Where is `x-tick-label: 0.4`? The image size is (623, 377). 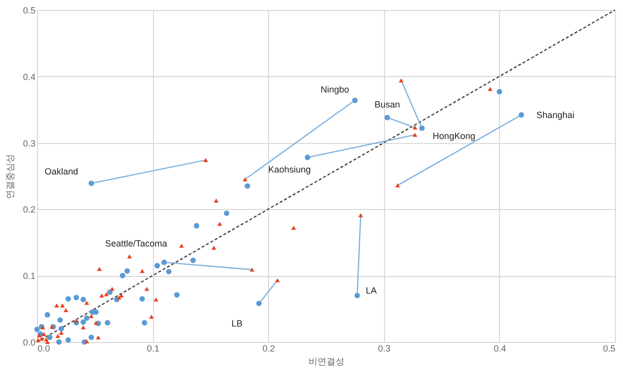
x-tick-label: 0.4 is located at coordinates (500, 349).